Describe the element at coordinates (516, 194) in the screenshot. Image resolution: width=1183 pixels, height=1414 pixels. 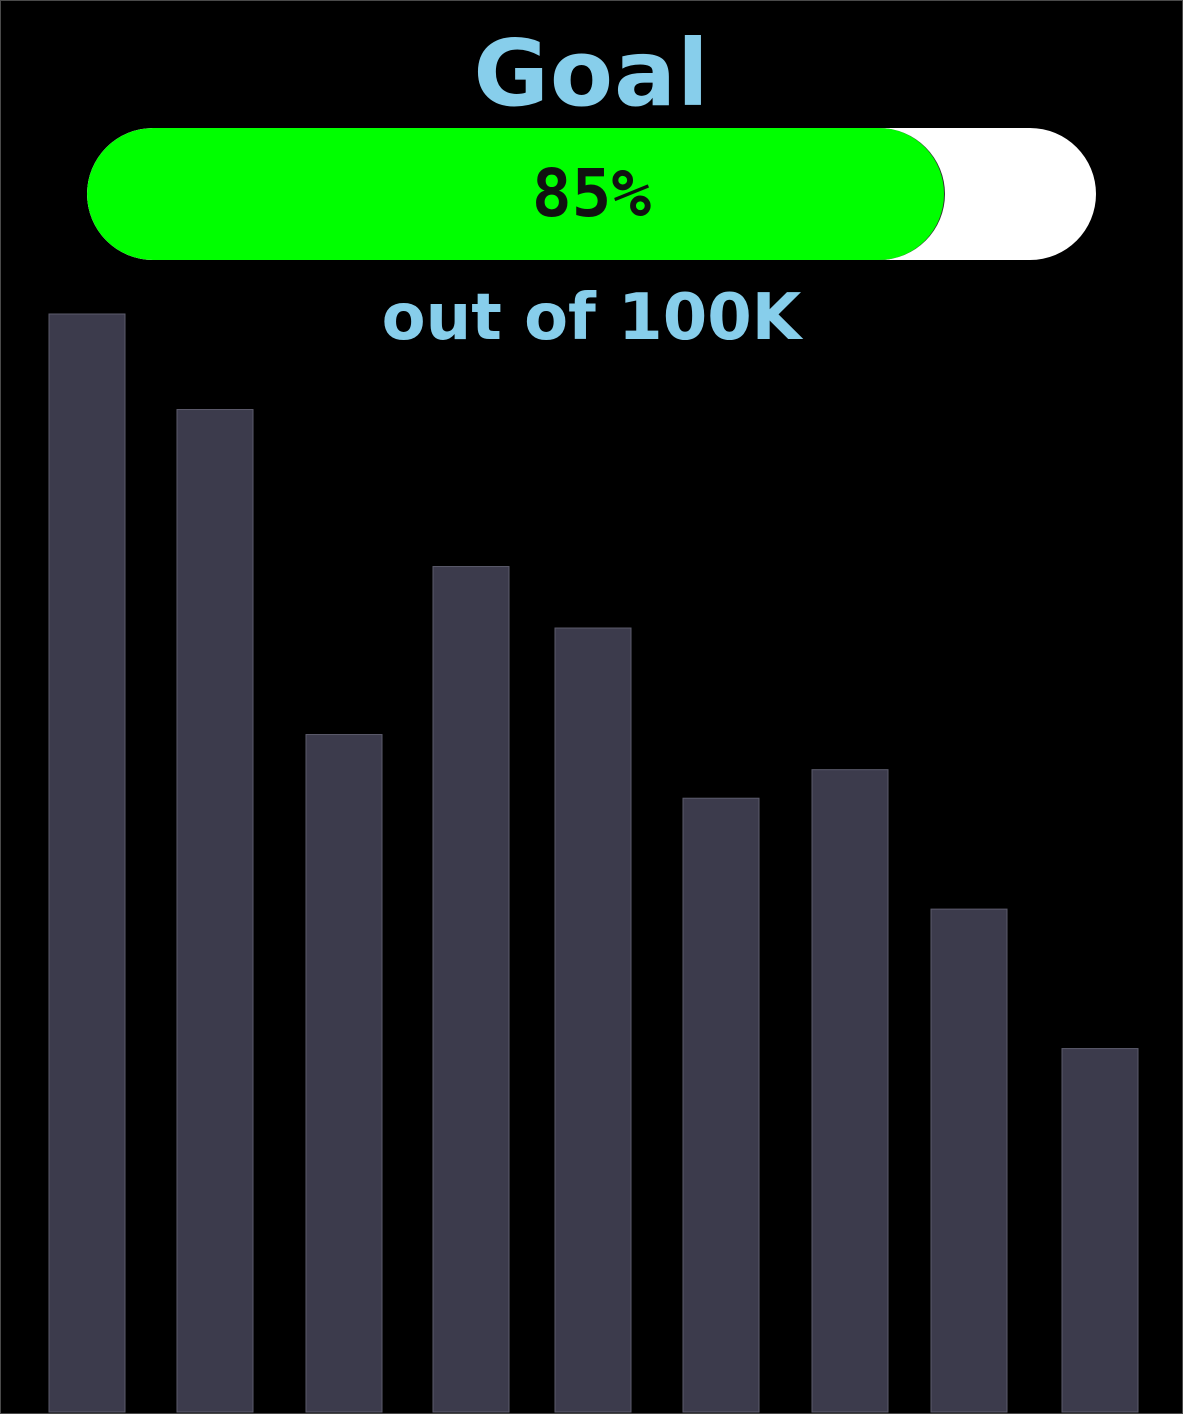
I see `goal-progress-fill` at that location.